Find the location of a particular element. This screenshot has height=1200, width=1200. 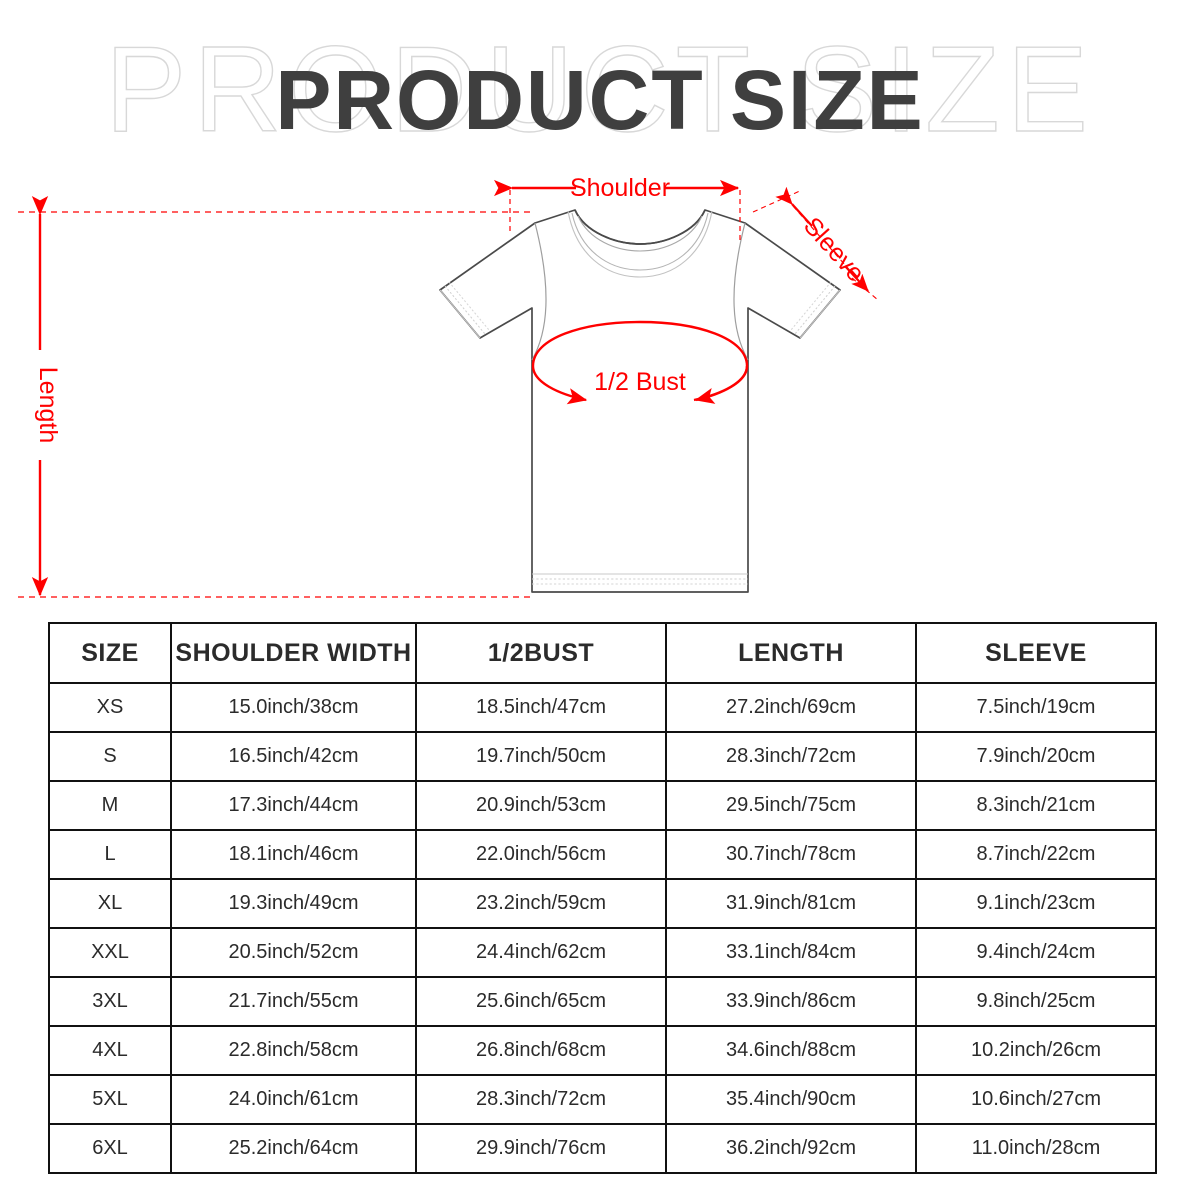

length-cell: 28.3inch/72cm is located at coordinates (791, 756).